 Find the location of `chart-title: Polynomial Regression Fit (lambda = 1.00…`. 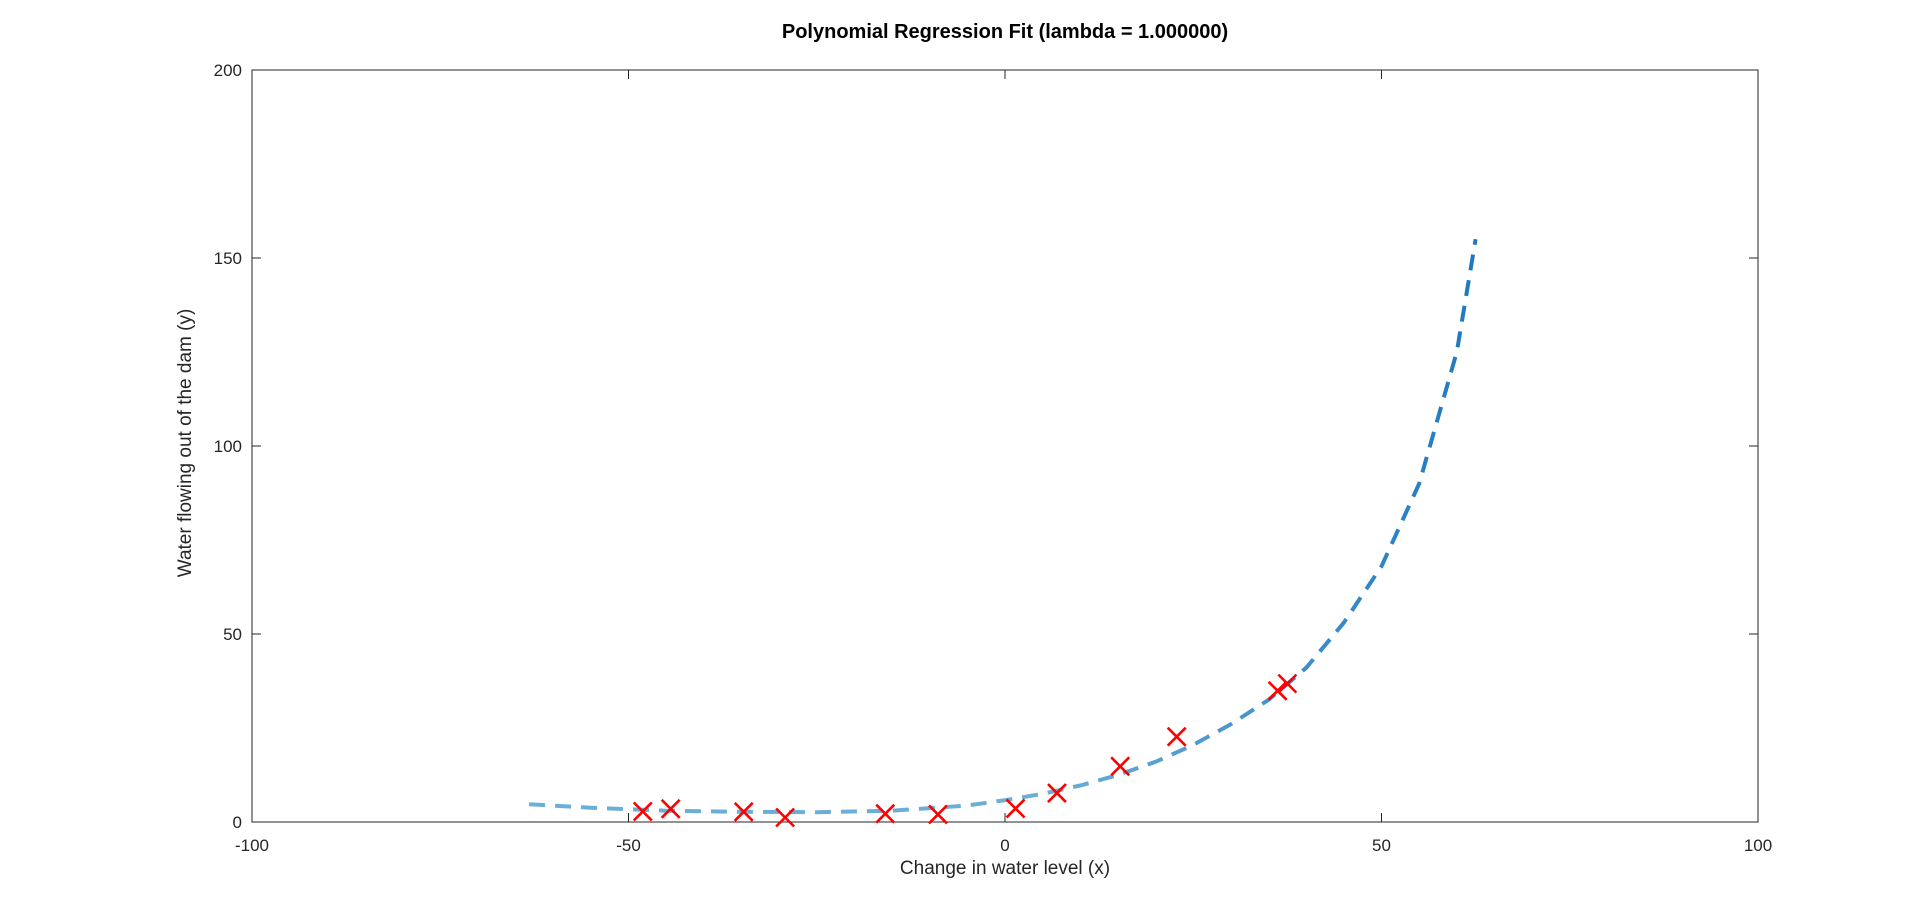

chart-title: Polynomial Regression Fit (lambda = 1.00… is located at coordinates (1005, 32).